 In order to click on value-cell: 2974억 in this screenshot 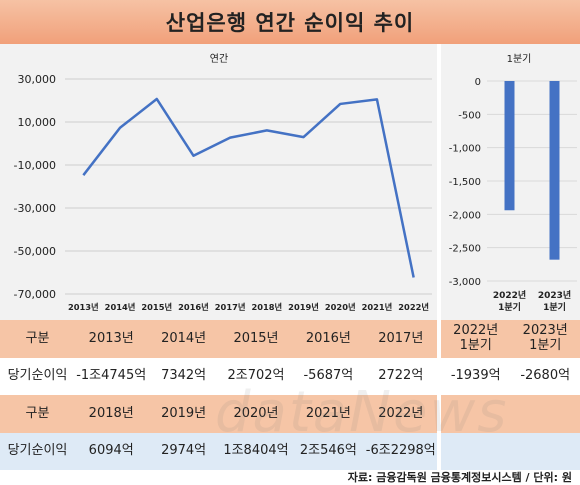, I will do `click(184, 451)`.